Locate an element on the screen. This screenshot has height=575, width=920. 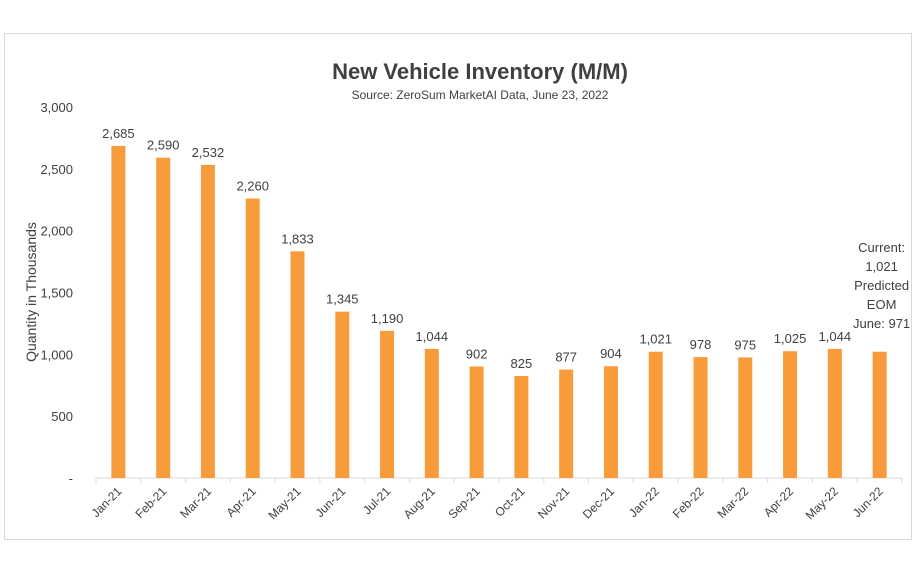
y-tick-label: 500 is located at coordinates (62, 416).